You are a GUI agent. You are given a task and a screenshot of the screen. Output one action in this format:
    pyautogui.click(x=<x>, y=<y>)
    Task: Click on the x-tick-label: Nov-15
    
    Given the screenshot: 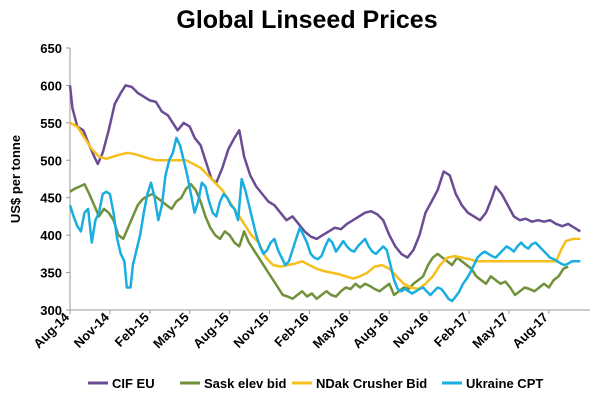 What is the action you would take?
    pyautogui.click(x=250, y=330)
    